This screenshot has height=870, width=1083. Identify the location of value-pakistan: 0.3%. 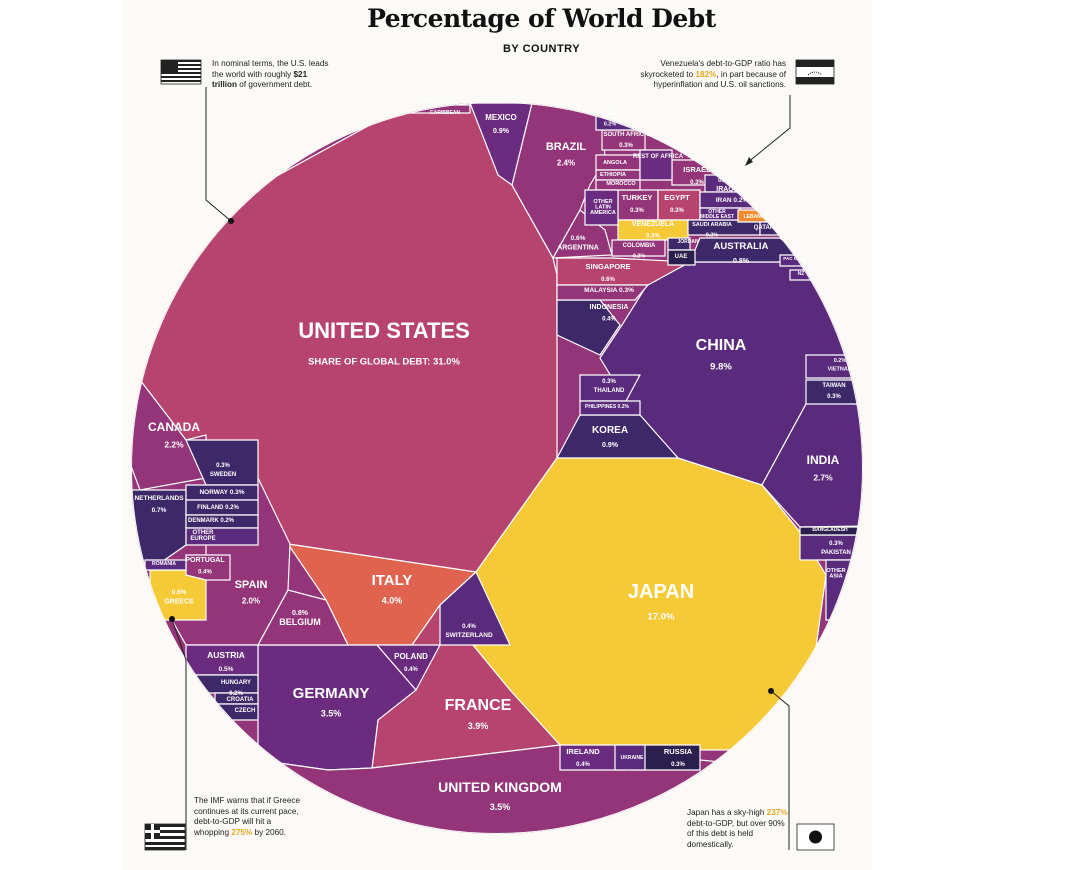
(836, 544).